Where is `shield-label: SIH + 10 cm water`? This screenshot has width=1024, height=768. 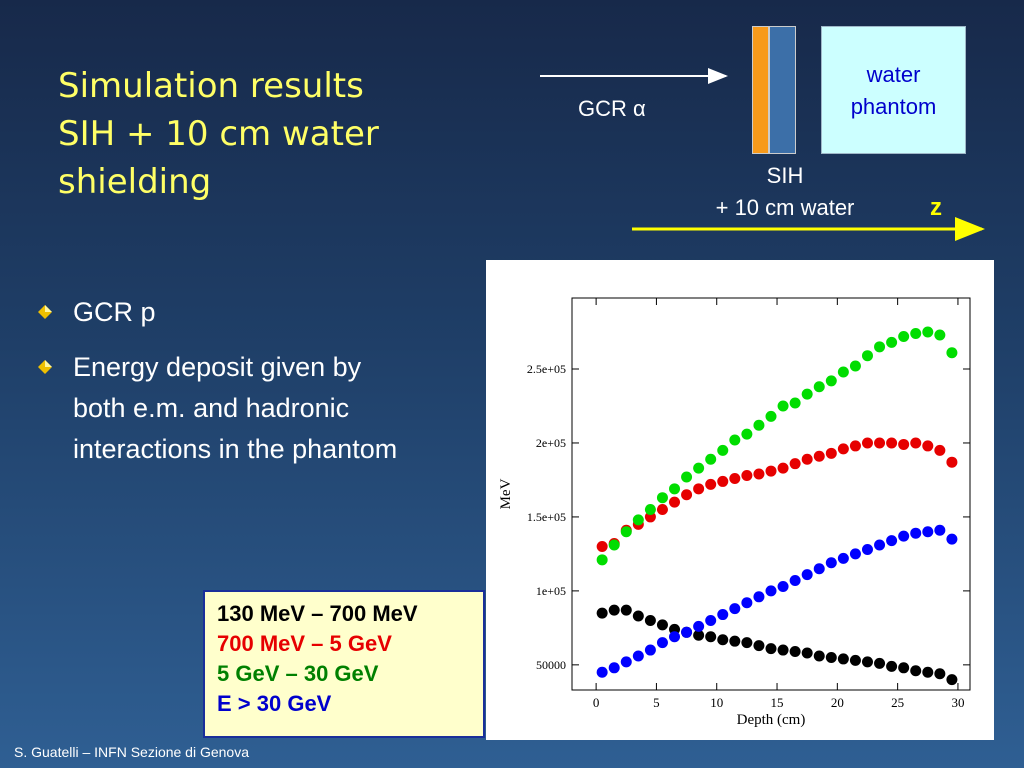
shield-label: SIH + 10 cm water is located at coordinates (785, 192).